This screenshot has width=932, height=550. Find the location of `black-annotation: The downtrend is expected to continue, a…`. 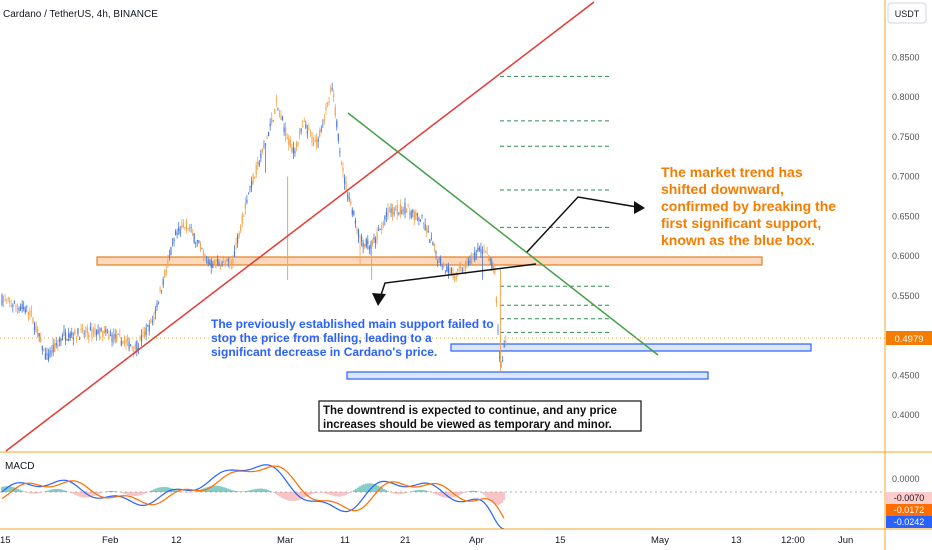

black-annotation: The downtrend is expected to continue, a… is located at coordinates (480, 416).